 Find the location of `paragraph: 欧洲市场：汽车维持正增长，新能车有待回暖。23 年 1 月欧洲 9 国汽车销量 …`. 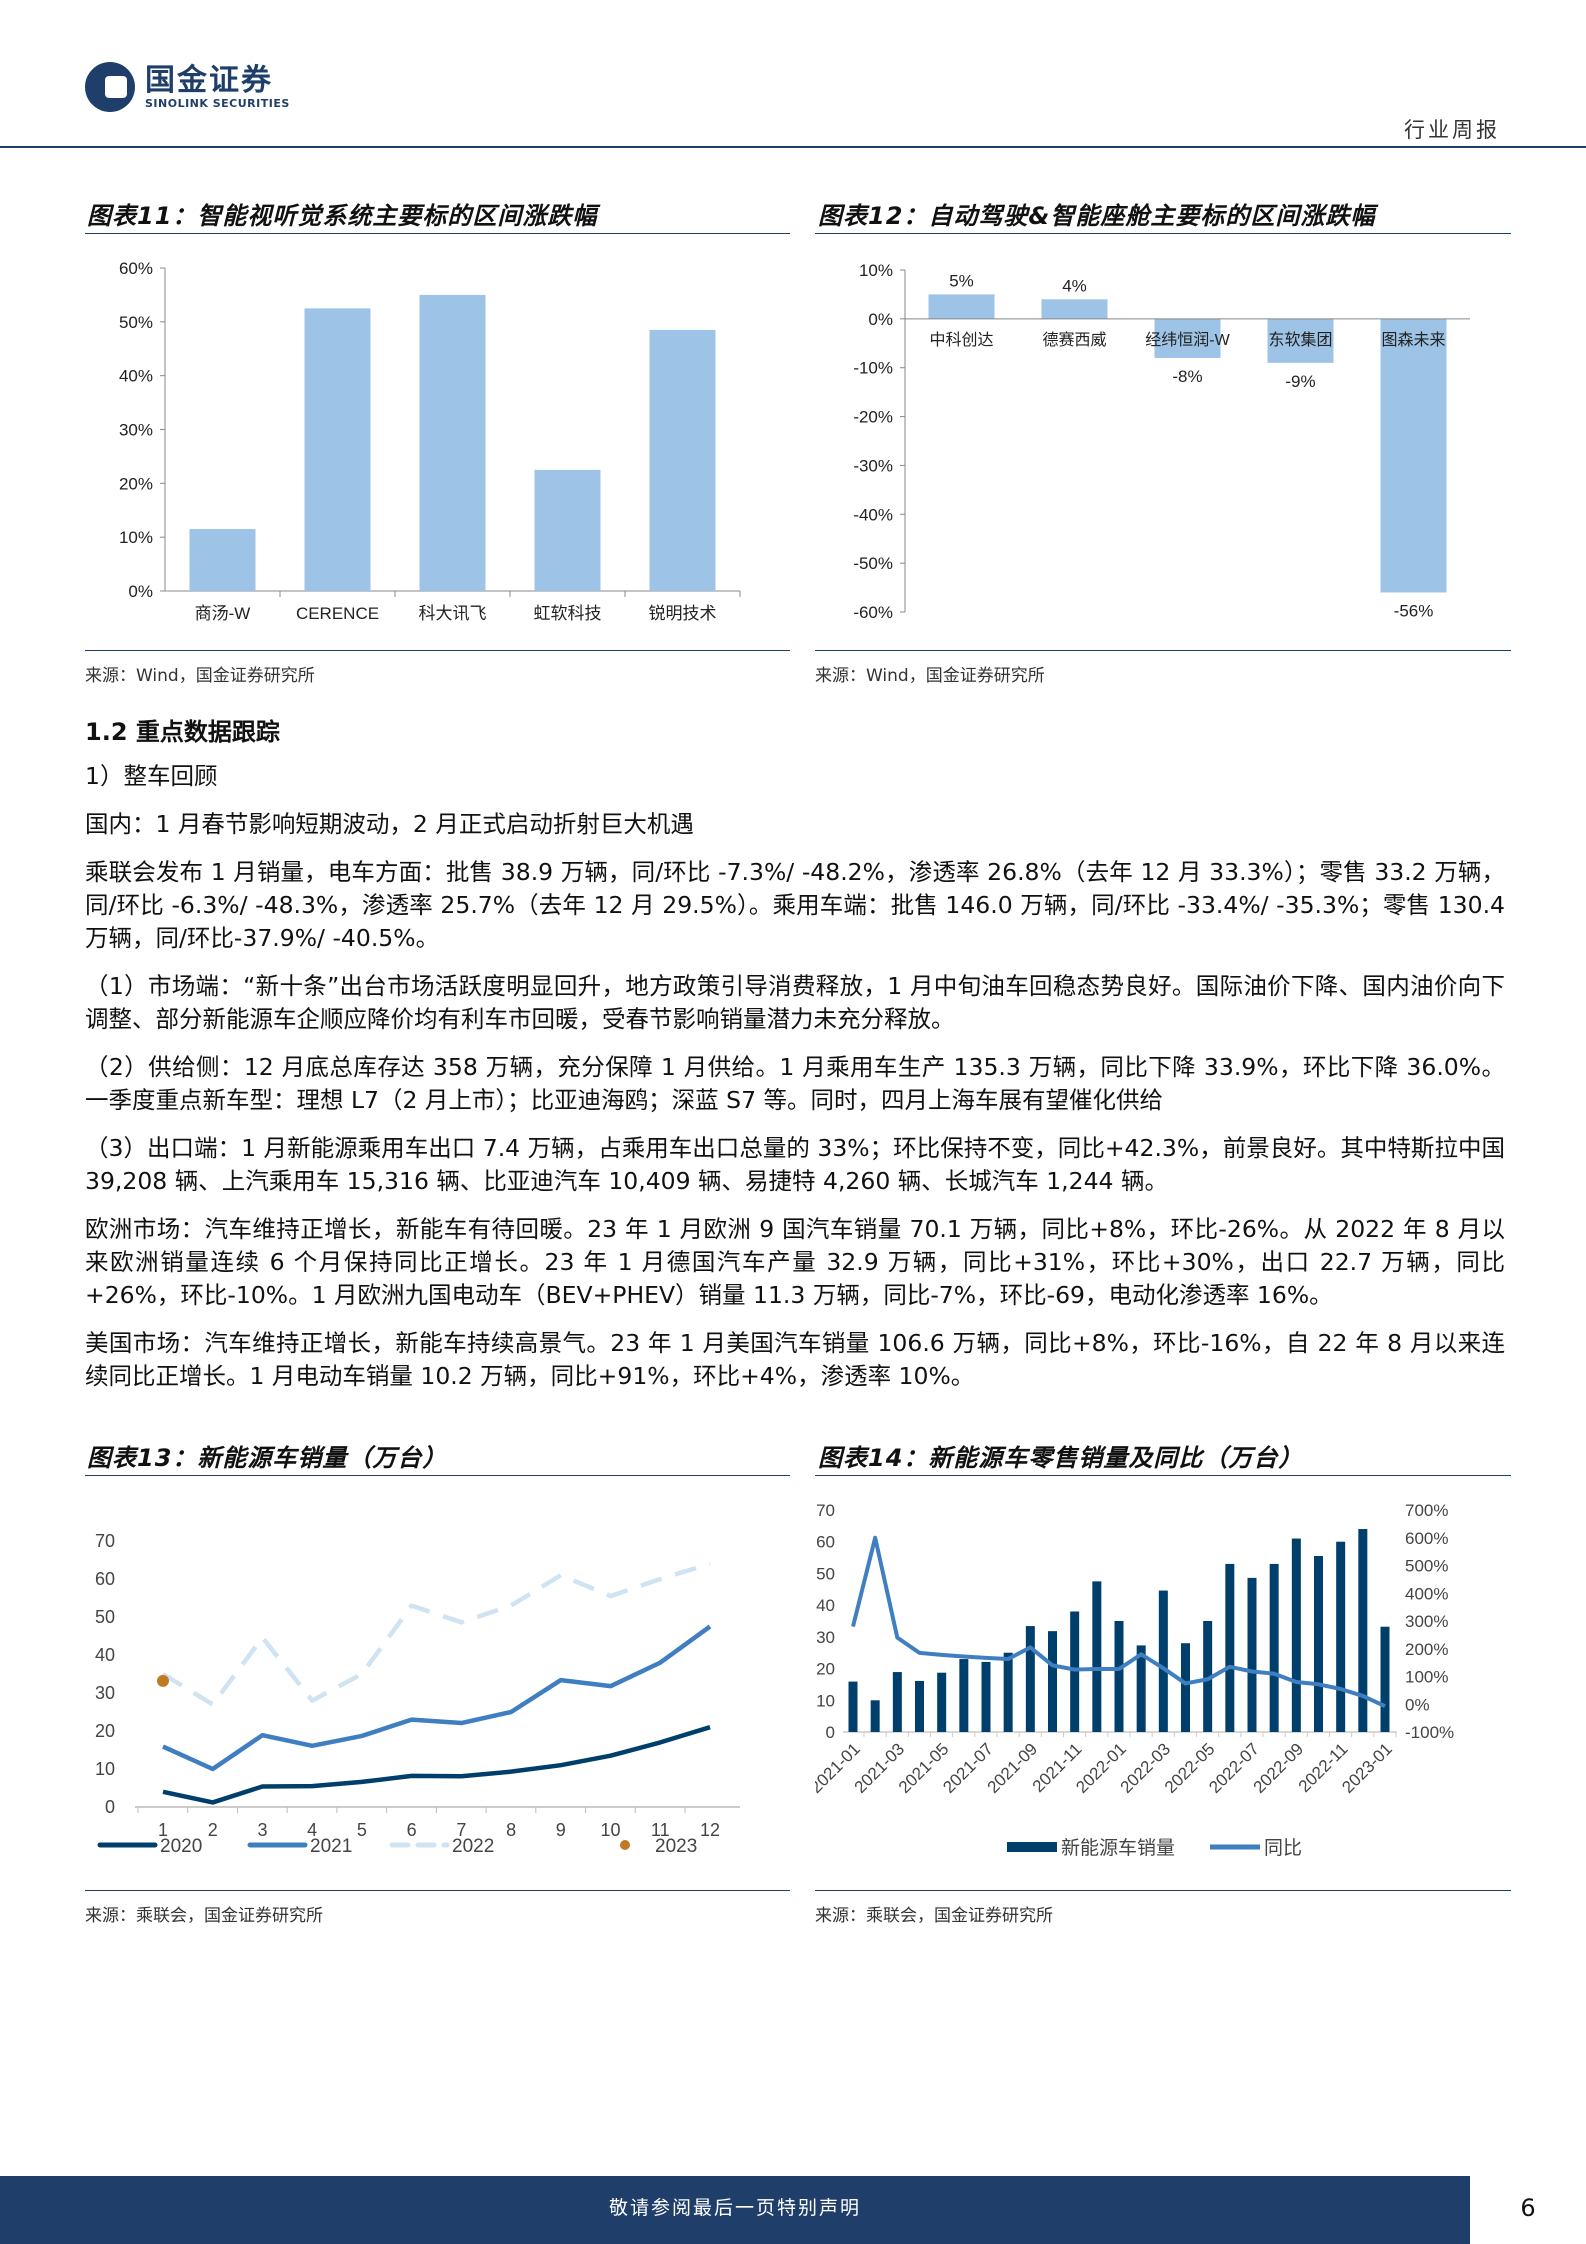

paragraph: 欧洲市场：汽车维持正增长，新能车有待回暖。23 年 1 月欧洲 9 国汽车销量 … is located at coordinates (795, 1262).